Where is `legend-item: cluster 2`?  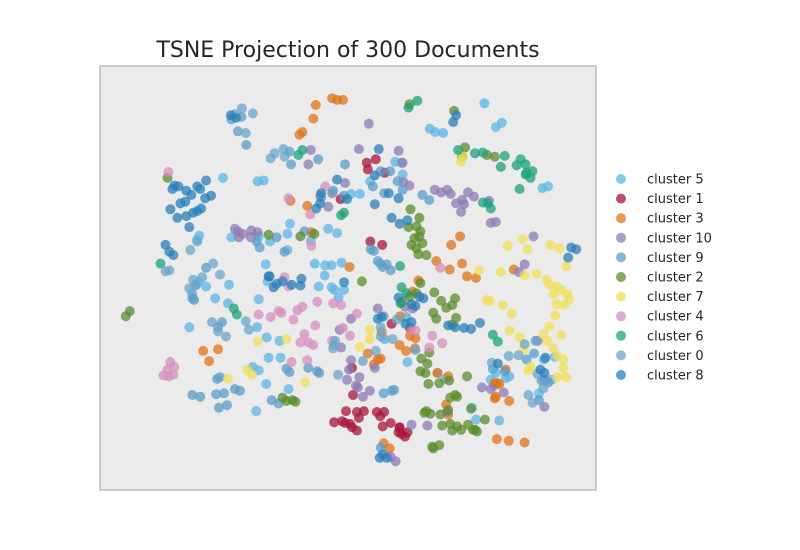
legend-item: cluster 2 is located at coordinates (660, 278).